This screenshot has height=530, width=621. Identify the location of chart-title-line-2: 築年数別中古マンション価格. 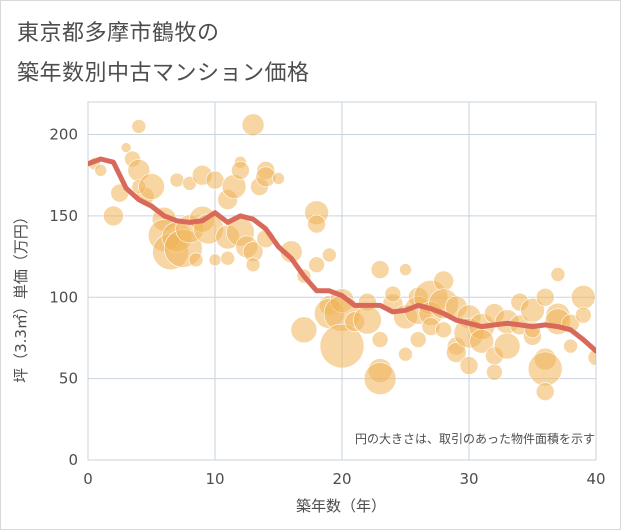
(163, 73).